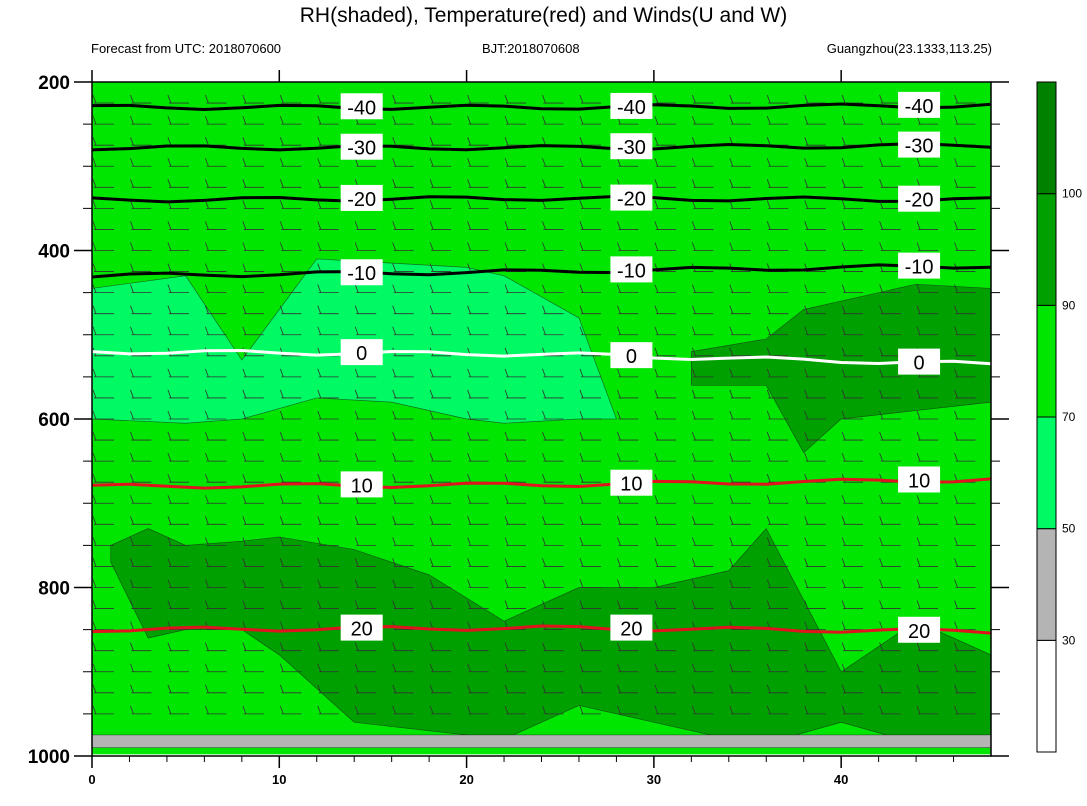 This screenshot has height=806, width=1087. I want to click on contour-label: 10, so click(919, 481).